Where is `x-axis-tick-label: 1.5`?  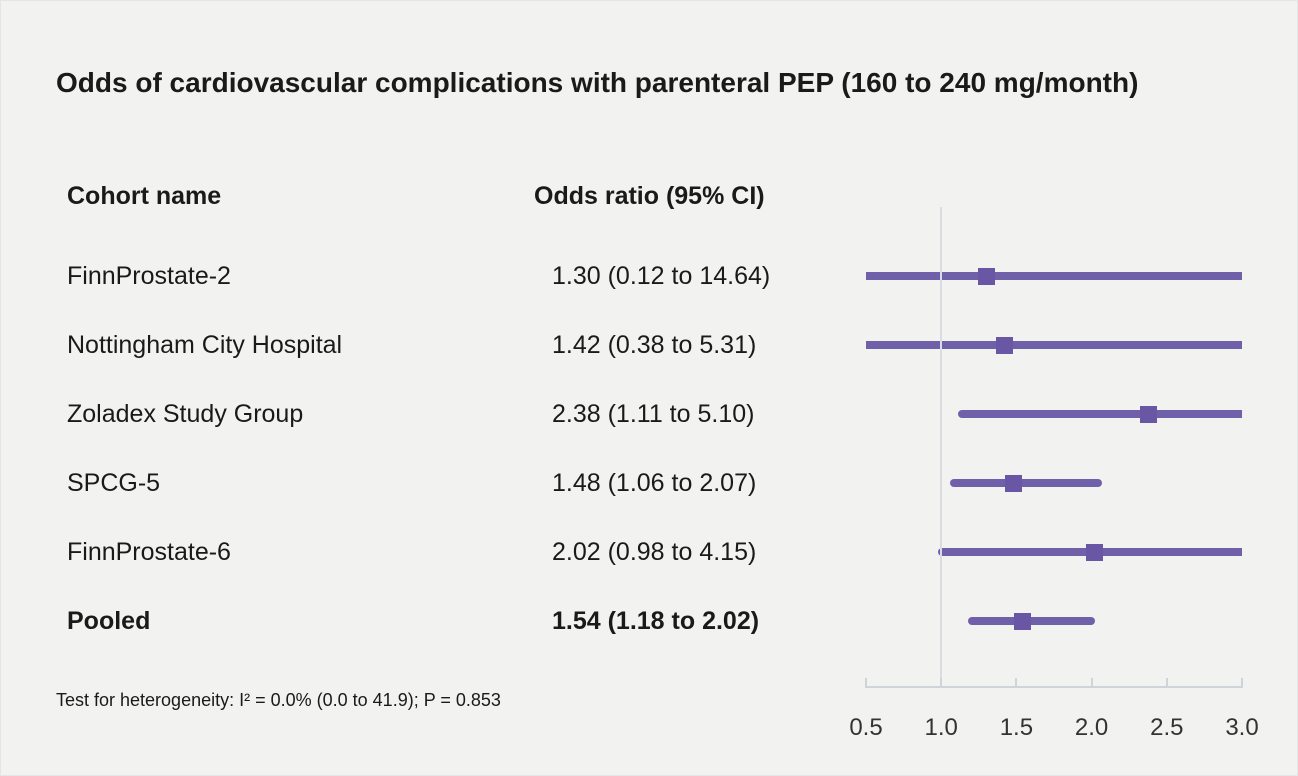 x-axis-tick-label: 1.5 is located at coordinates (1016, 727).